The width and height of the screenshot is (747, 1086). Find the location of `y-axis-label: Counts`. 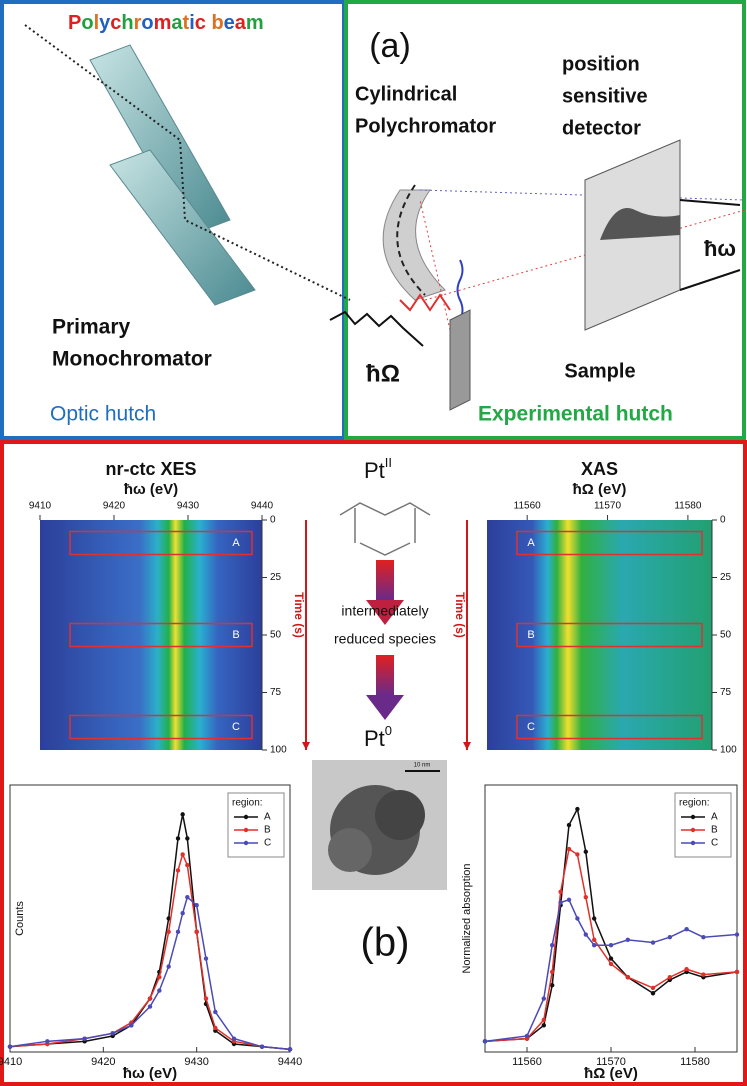

y-axis-label: Counts is located at coordinates (20, 918).